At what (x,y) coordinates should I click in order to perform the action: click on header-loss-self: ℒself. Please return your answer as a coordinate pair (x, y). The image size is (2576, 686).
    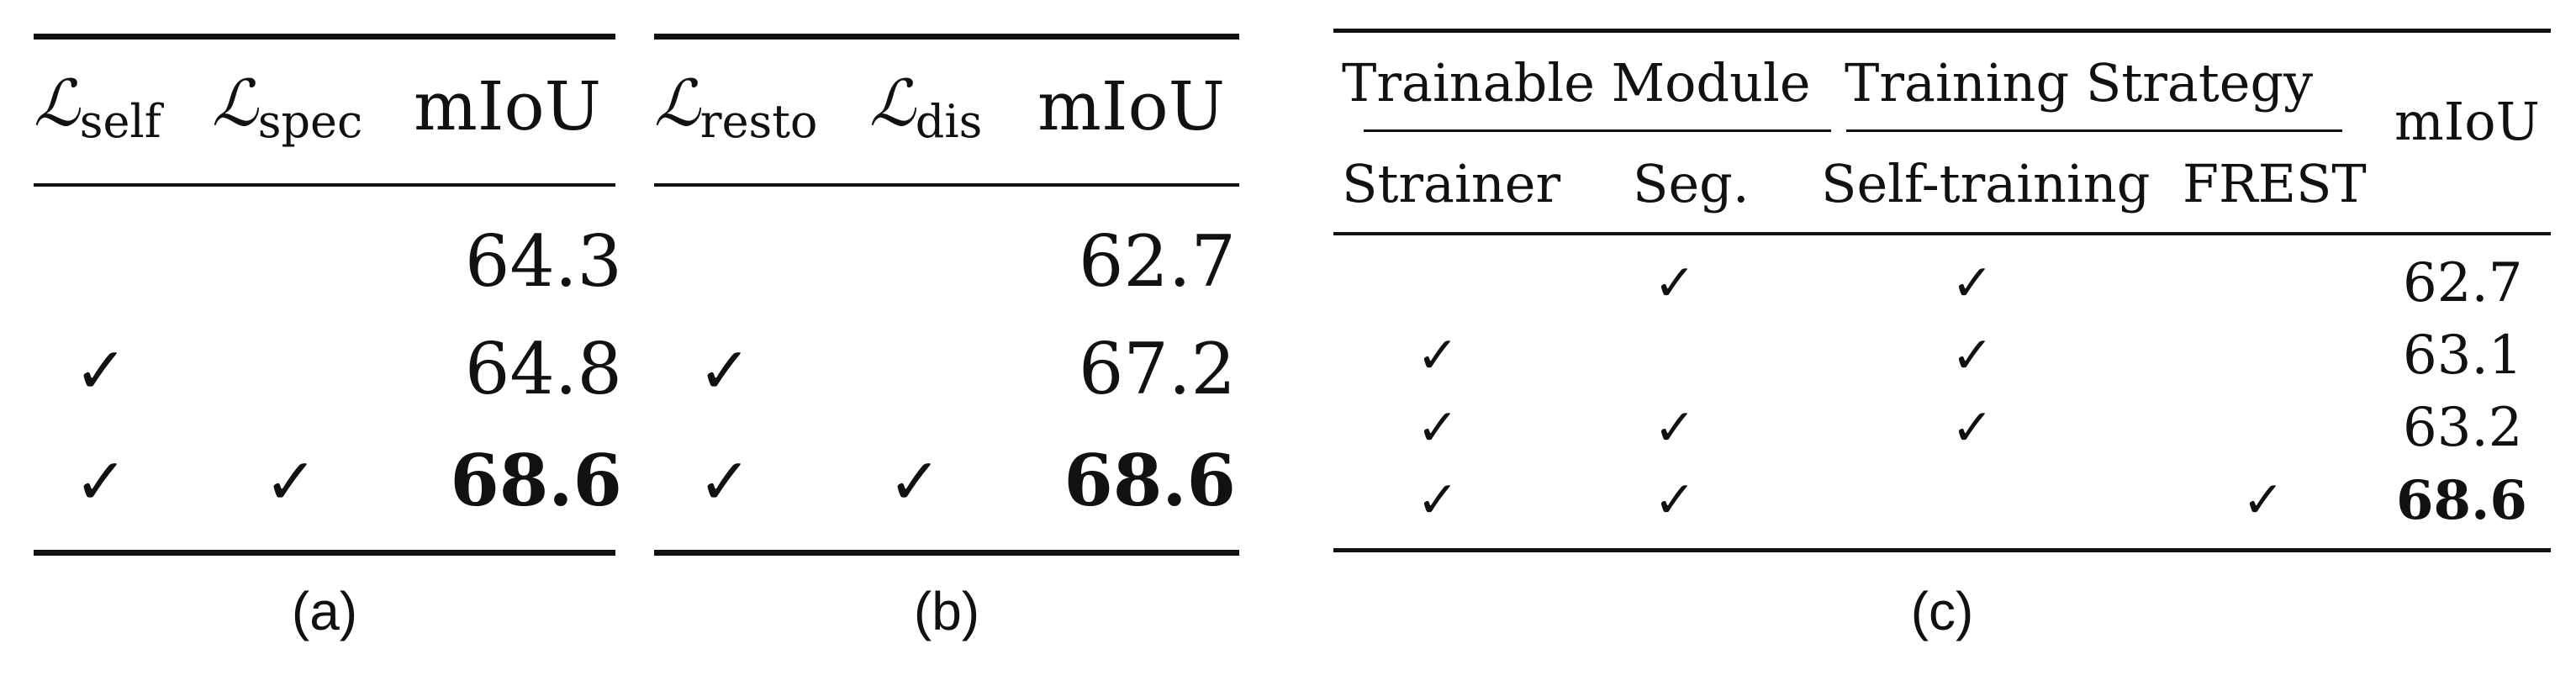
    Looking at the image, I should click on (97, 107).